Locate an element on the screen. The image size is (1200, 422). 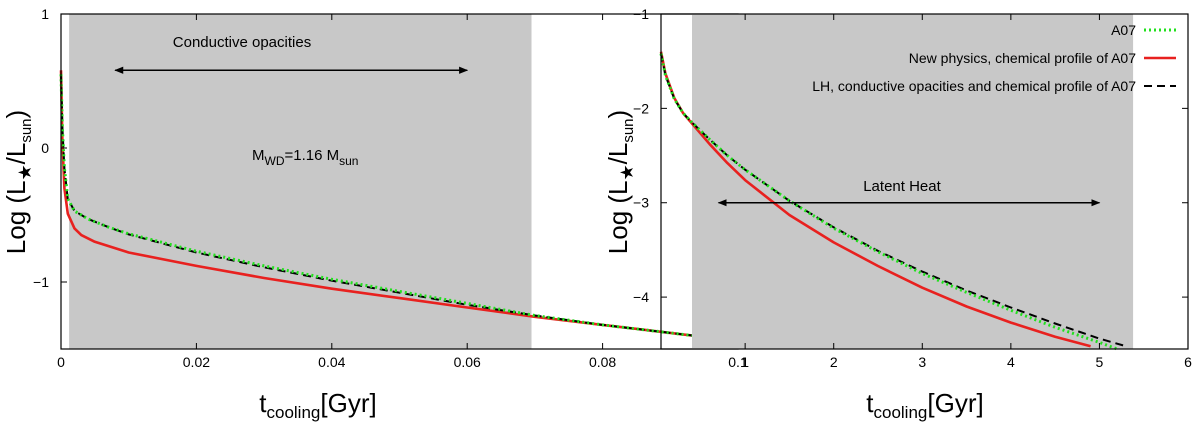
latent-heat-label: Latent Heat is located at coordinates (902, 186).